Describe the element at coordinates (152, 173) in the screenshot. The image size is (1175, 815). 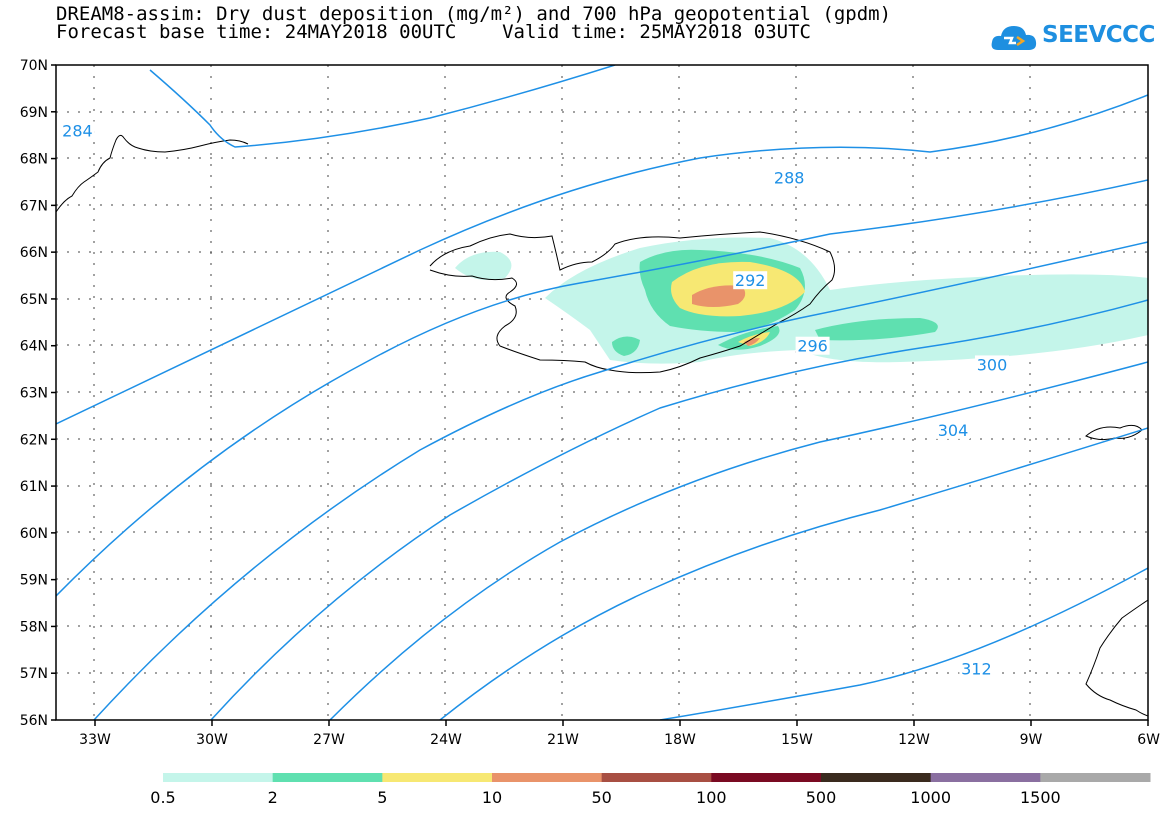
I see `greenland-coast` at that location.